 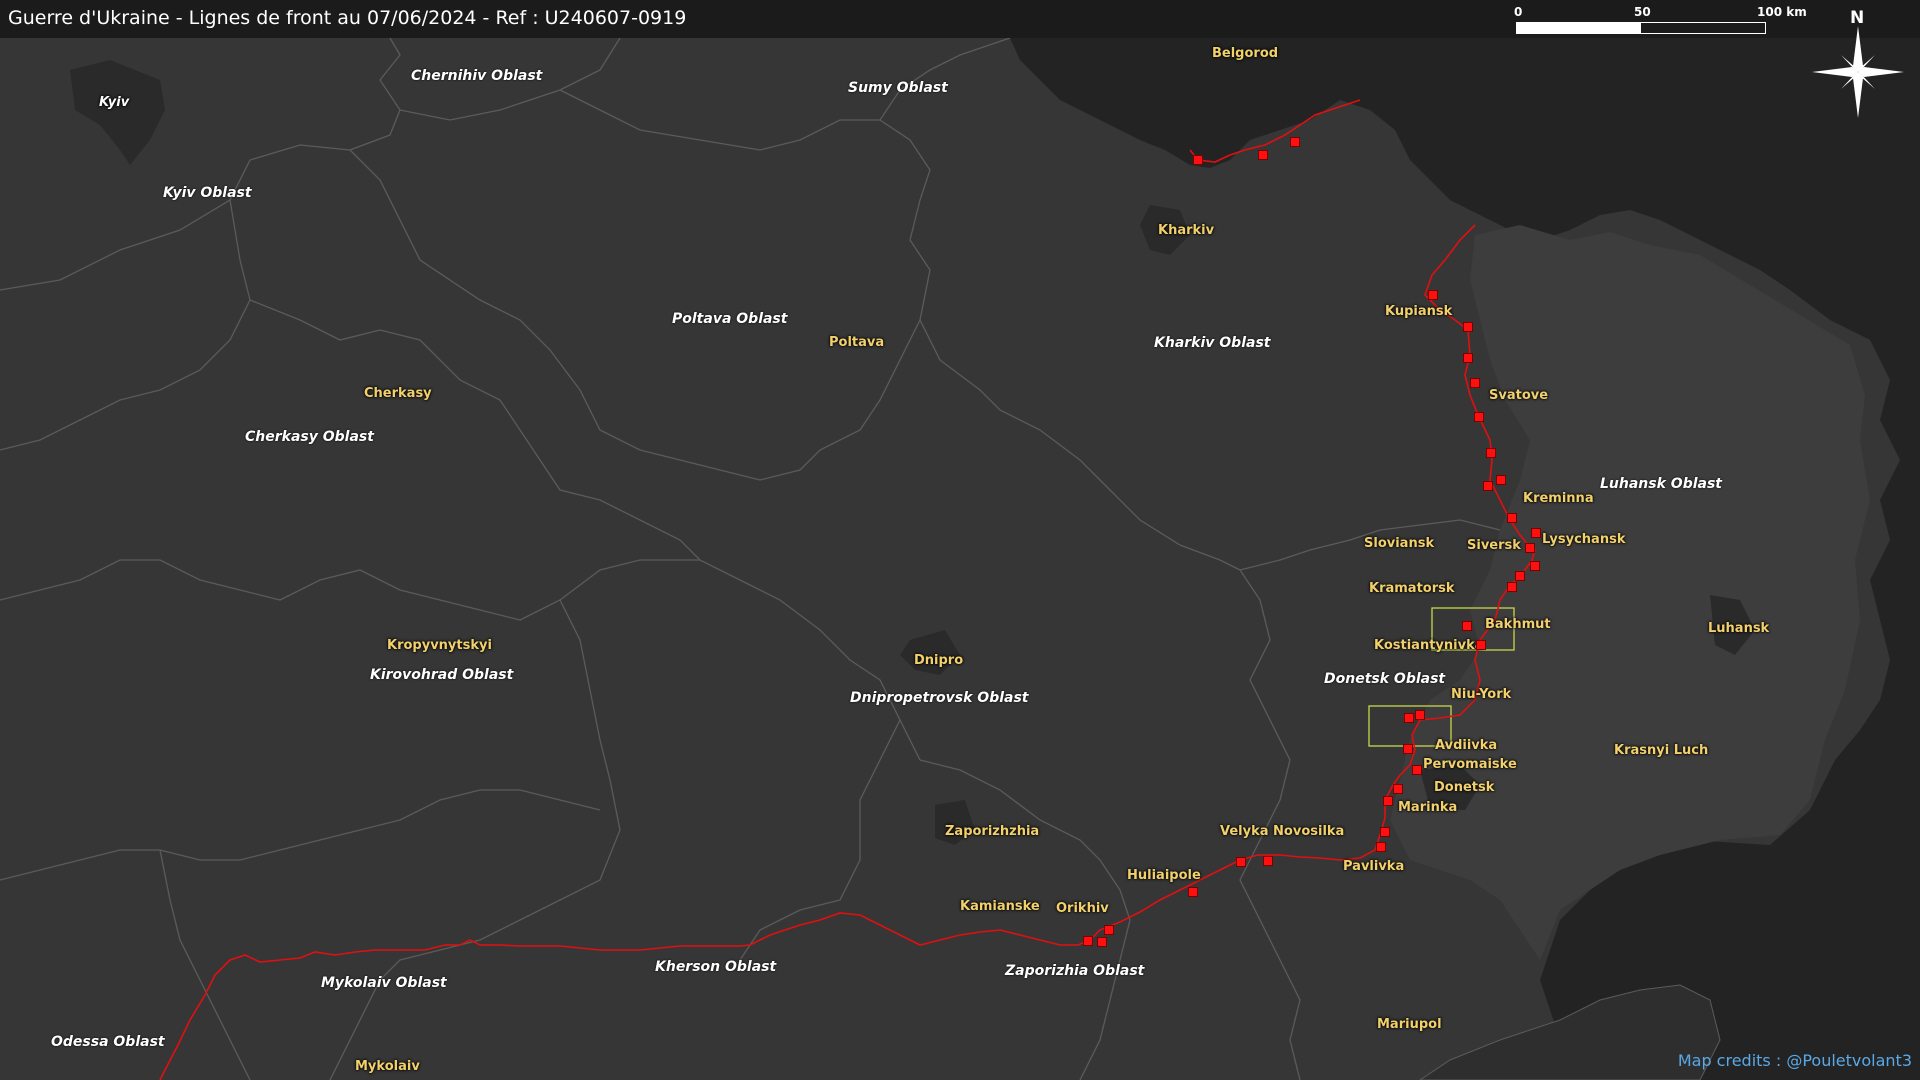 I want to click on city-label-kharkiv: Kharkiv, so click(x=1186, y=230).